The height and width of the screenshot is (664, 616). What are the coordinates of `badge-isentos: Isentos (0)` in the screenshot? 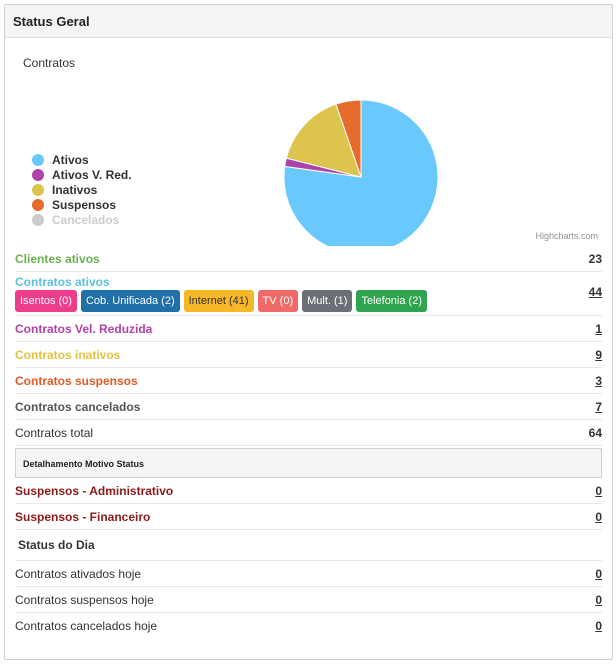 It's located at (46, 301).